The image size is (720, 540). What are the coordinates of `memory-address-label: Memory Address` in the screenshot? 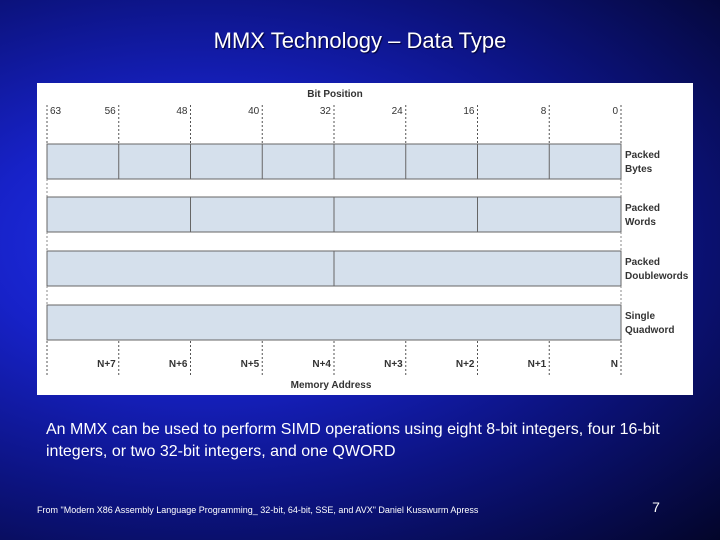 It's located at (331, 385).